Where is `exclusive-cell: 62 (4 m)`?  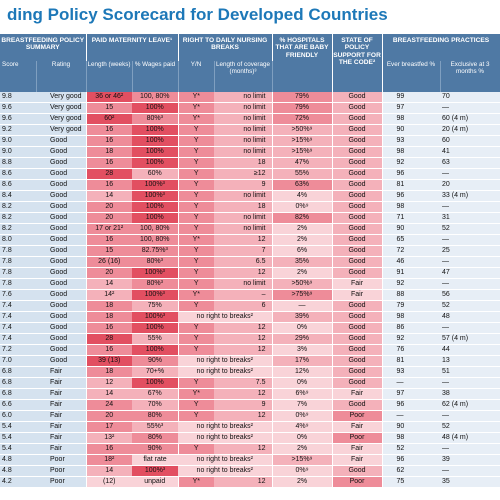 exclusive-cell: 62 (4 m) is located at coordinates (470, 405).